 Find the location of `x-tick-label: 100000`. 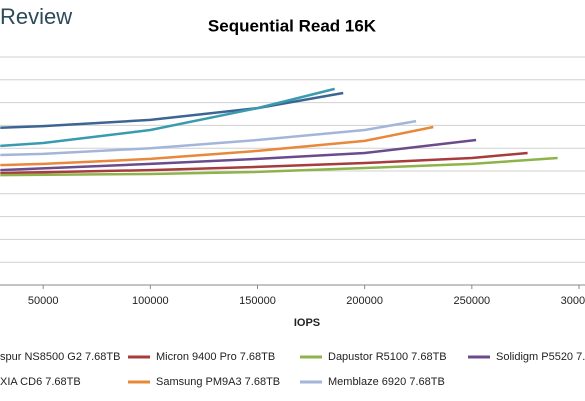

x-tick-label: 100000 is located at coordinates (150, 301).